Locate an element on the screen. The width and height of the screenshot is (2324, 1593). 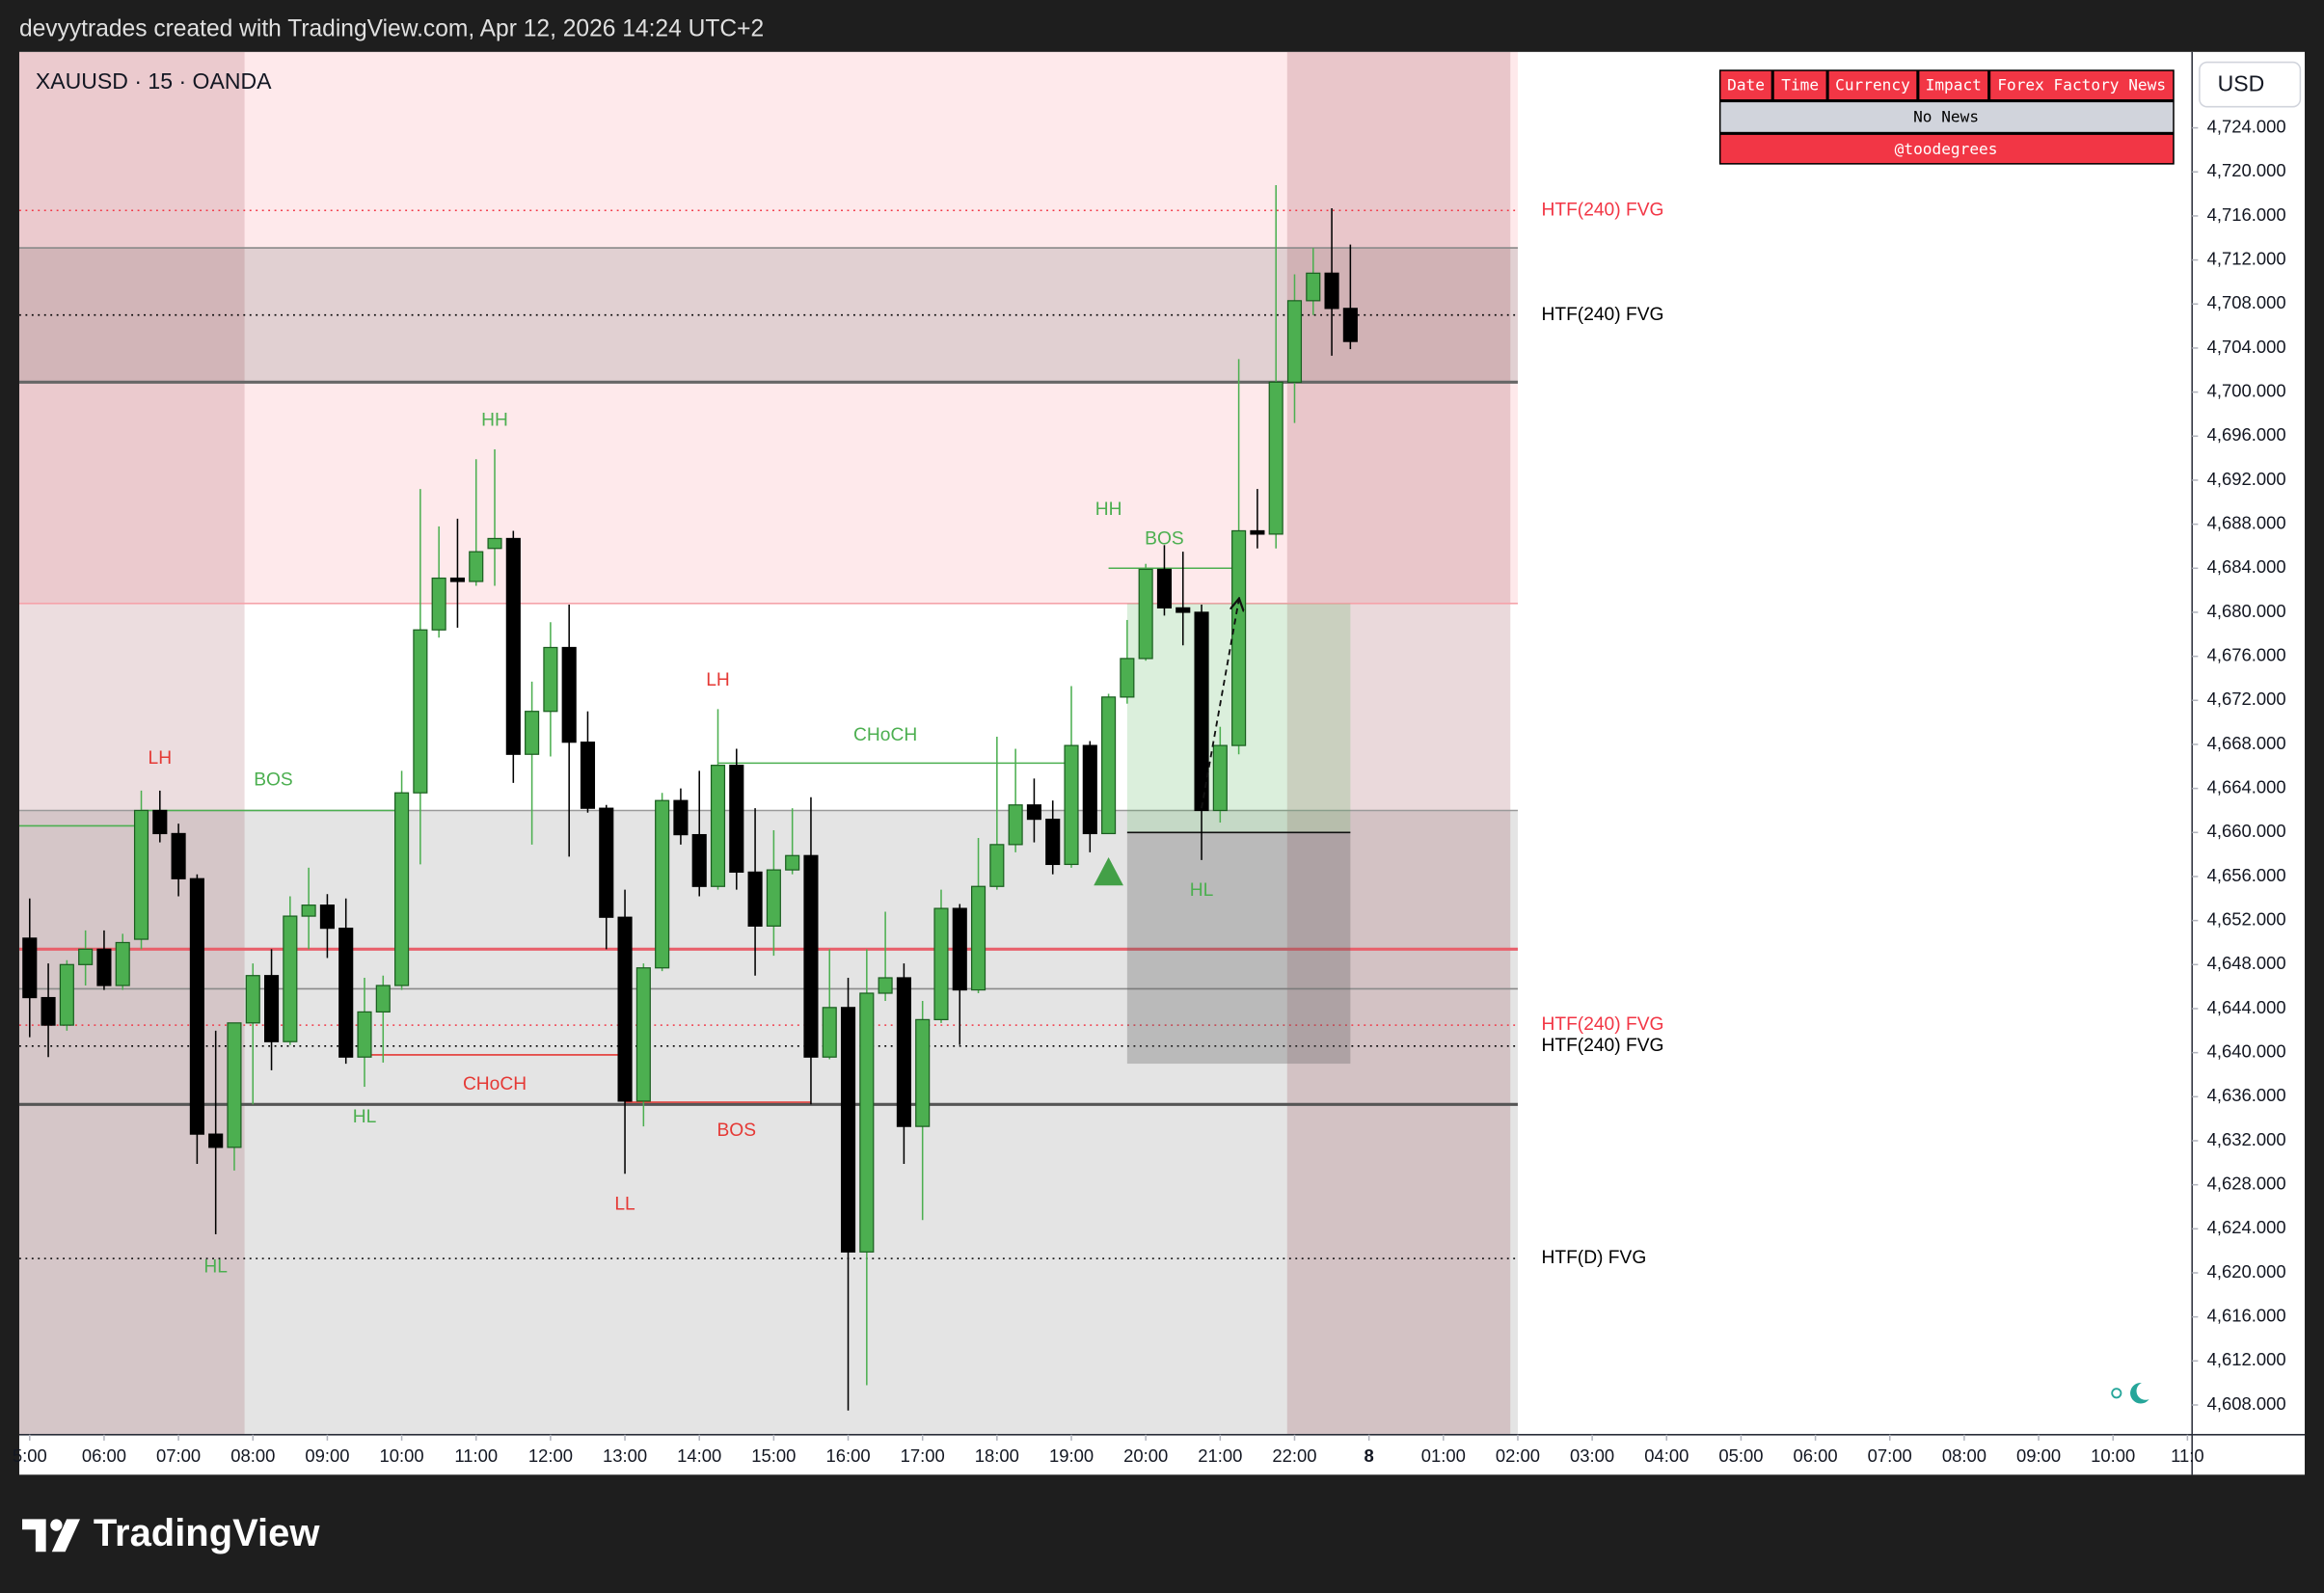
news-row: No News is located at coordinates (1946, 117).